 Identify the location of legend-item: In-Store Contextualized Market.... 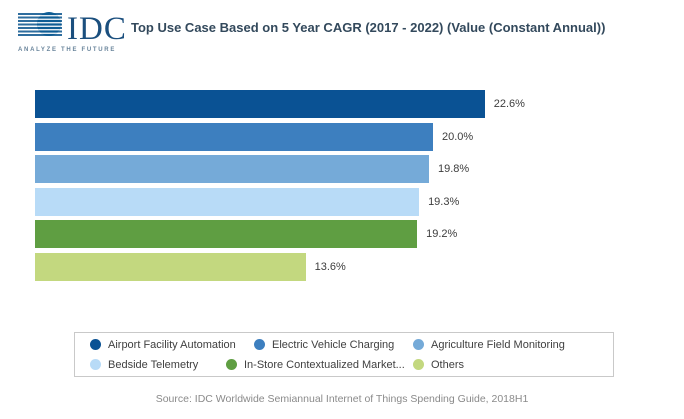
(319, 365).